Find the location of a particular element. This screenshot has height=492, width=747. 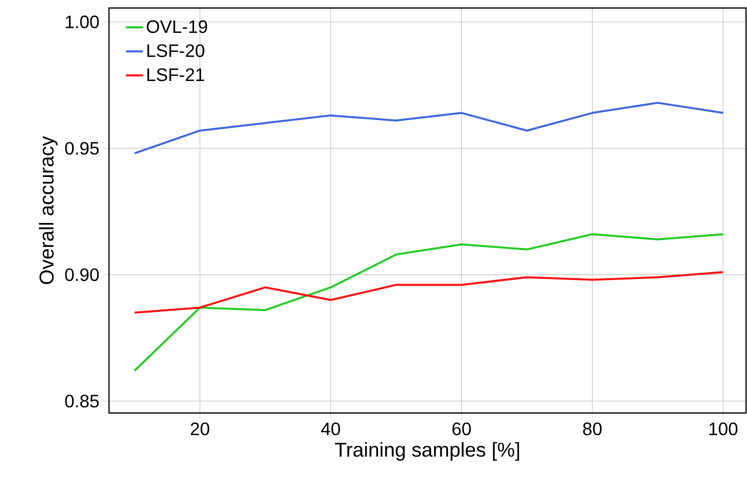

y-tick-label: 0.90 is located at coordinates (82, 275).